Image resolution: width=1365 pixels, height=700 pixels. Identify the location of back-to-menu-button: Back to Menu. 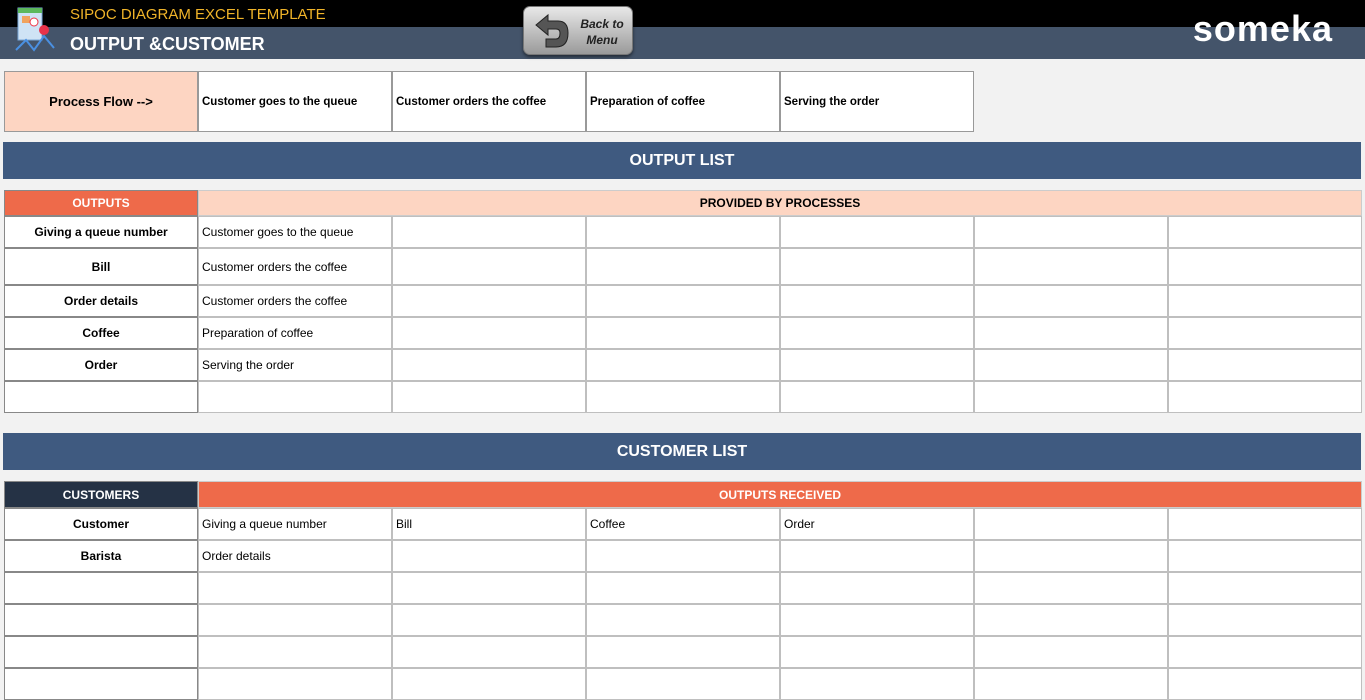
(578, 30).